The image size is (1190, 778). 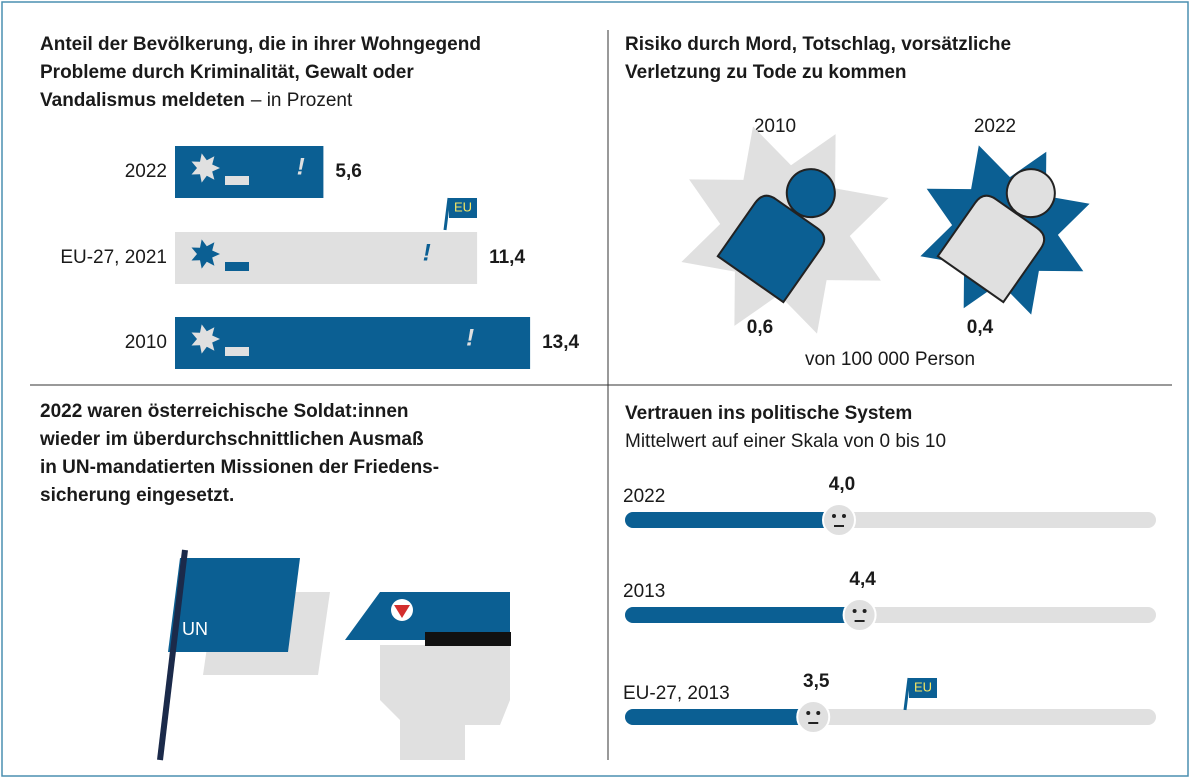 What do you see at coordinates (402, 611) in the screenshot?
I see `emblem` at bounding box center [402, 611].